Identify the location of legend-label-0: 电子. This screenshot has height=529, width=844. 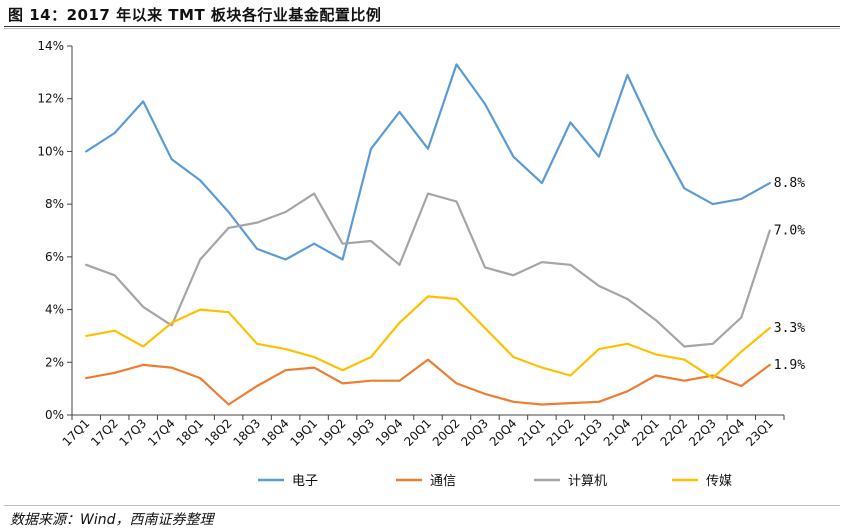
(305, 481).